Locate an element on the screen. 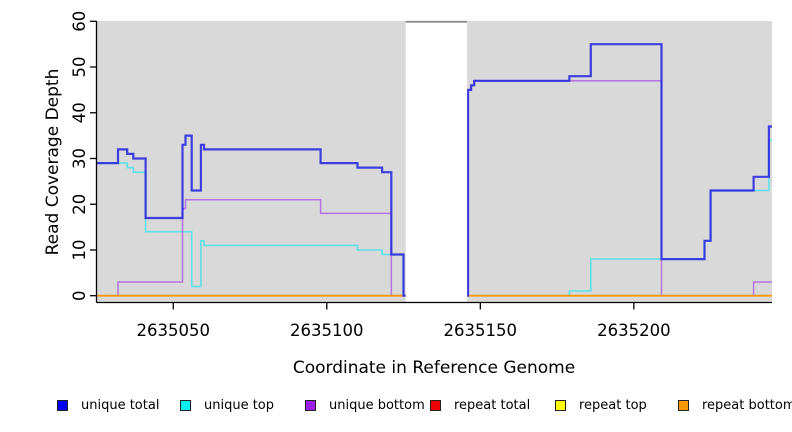 This screenshot has width=792, height=432. y-tick-label: 0 is located at coordinates (79, 295).